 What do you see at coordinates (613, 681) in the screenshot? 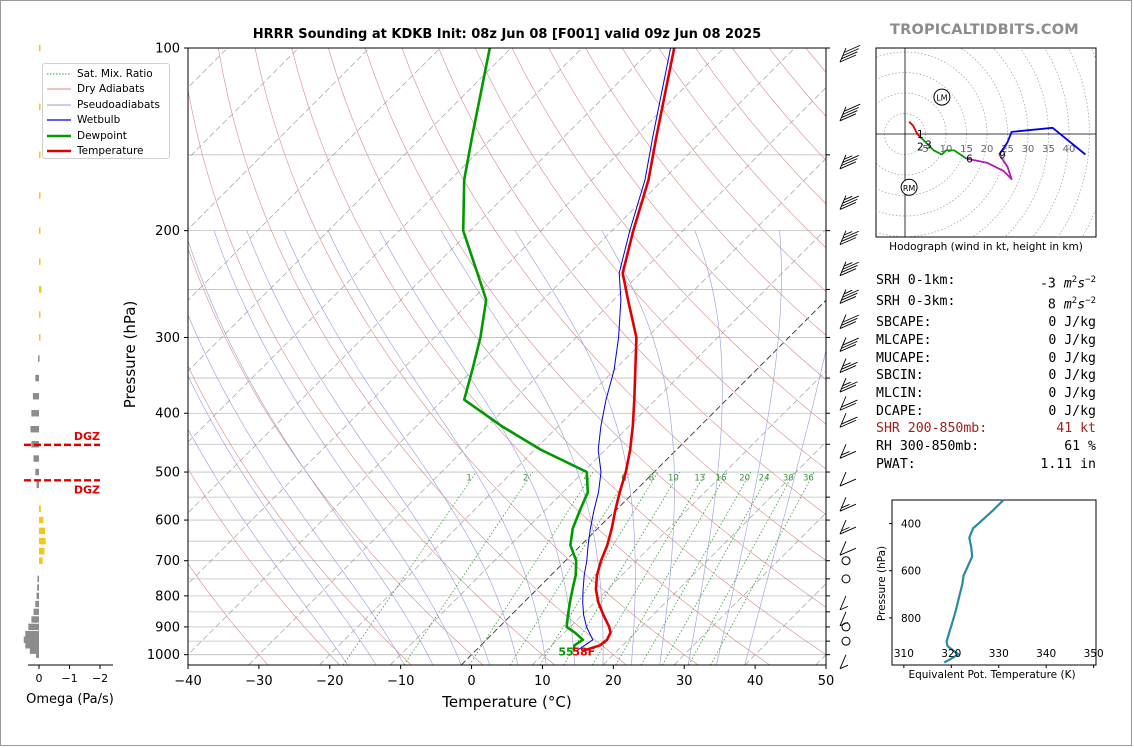
I see `x-tick-label: 20` at bounding box center [613, 681].